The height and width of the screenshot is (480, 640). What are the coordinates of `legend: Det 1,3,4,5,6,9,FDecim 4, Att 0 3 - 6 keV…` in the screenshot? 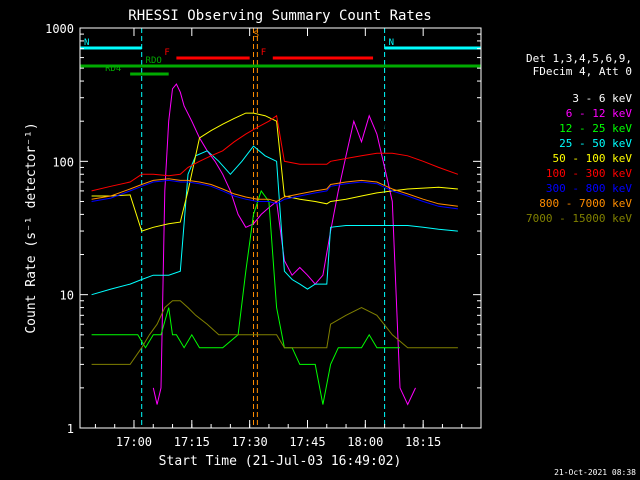 It's located at (579, 138).